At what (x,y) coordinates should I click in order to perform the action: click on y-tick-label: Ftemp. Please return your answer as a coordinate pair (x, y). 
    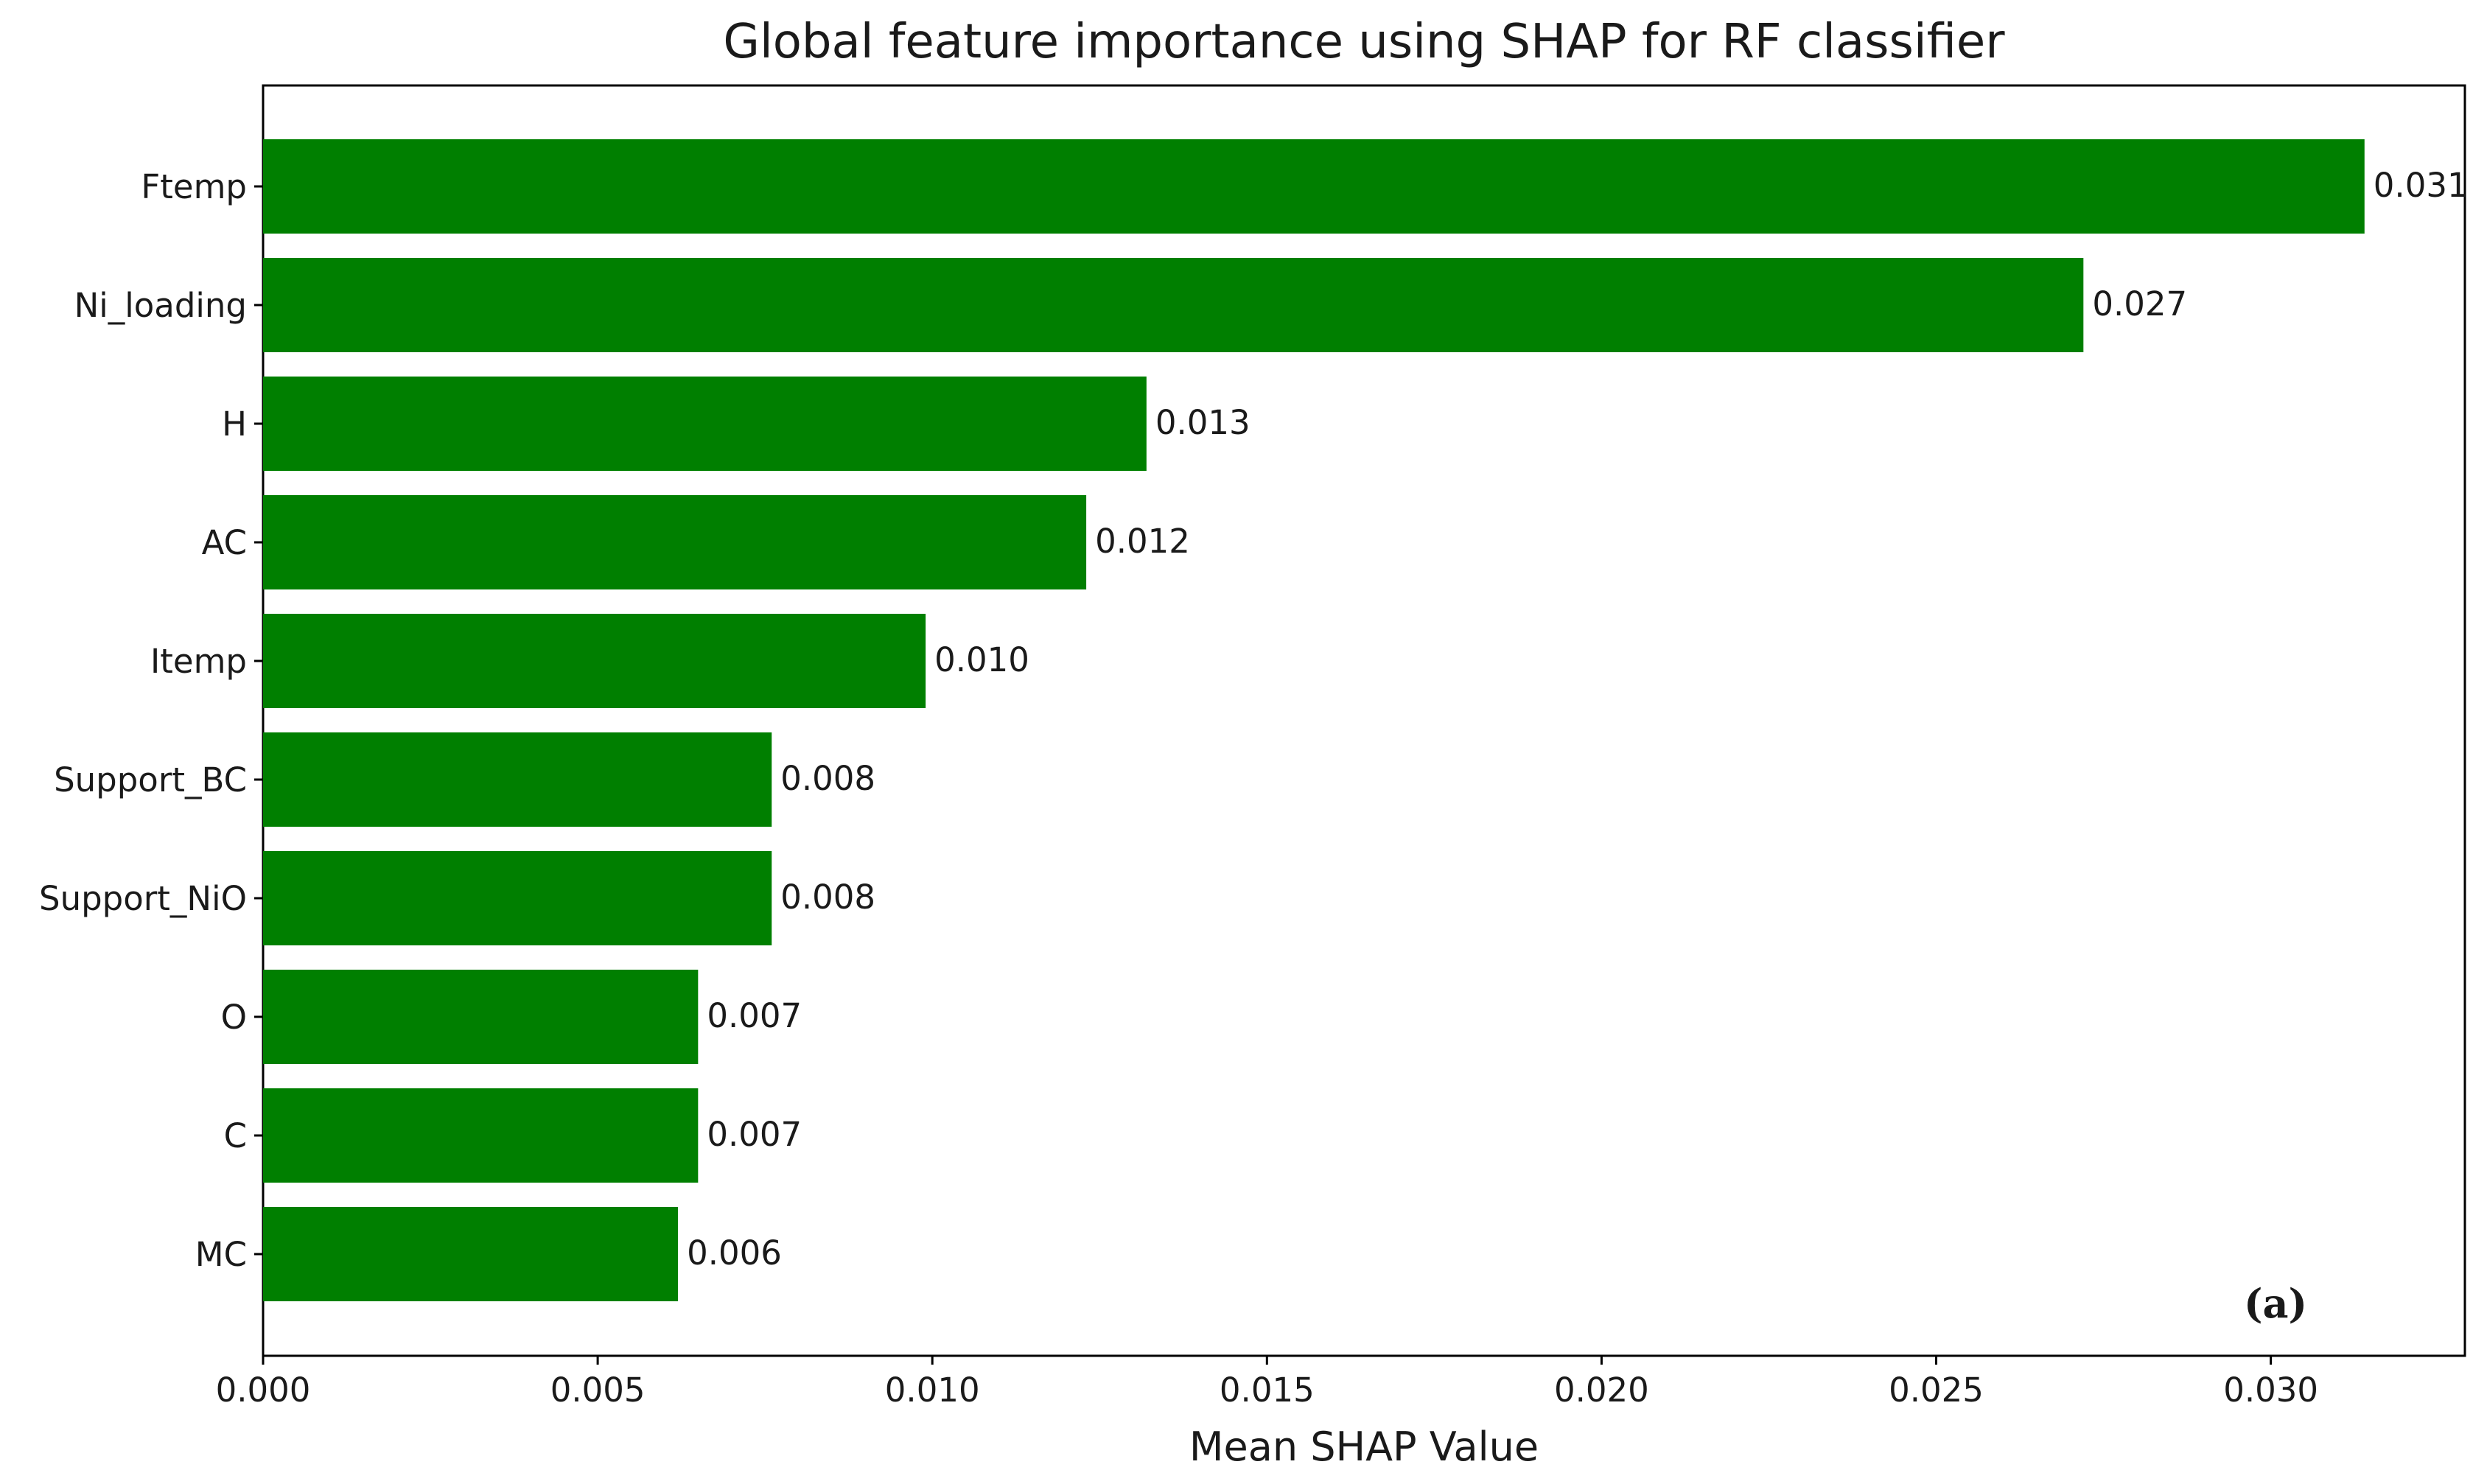
    Looking at the image, I should click on (194, 186).